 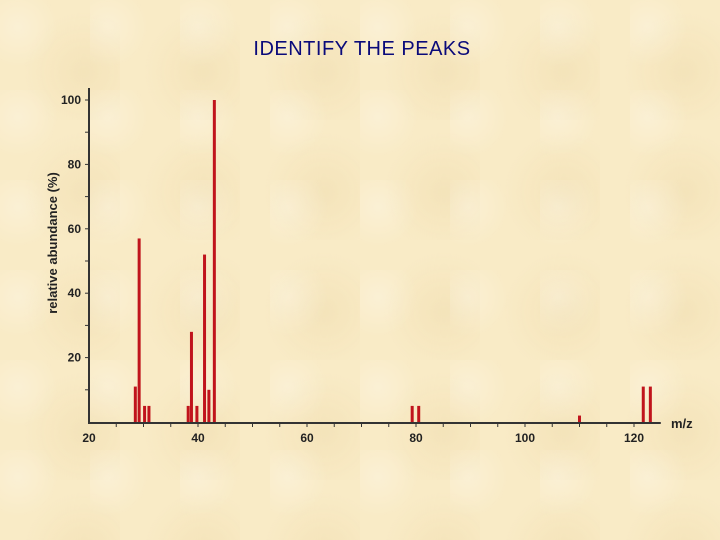 What do you see at coordinates (198, 438) in the screenshot?
I see `x-tick-label: 40` at bounding box center [198, 438].